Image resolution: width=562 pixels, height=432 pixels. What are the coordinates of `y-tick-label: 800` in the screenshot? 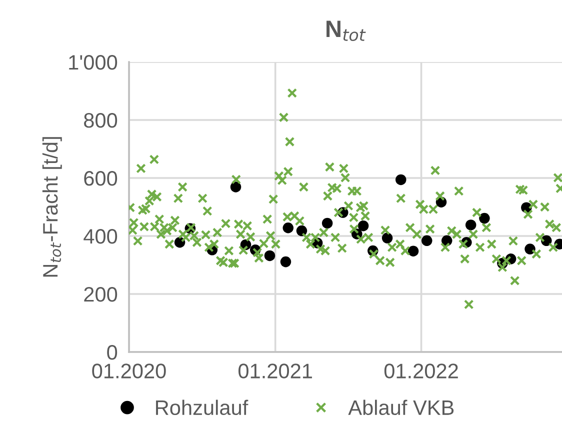 It's located at (101, 120).